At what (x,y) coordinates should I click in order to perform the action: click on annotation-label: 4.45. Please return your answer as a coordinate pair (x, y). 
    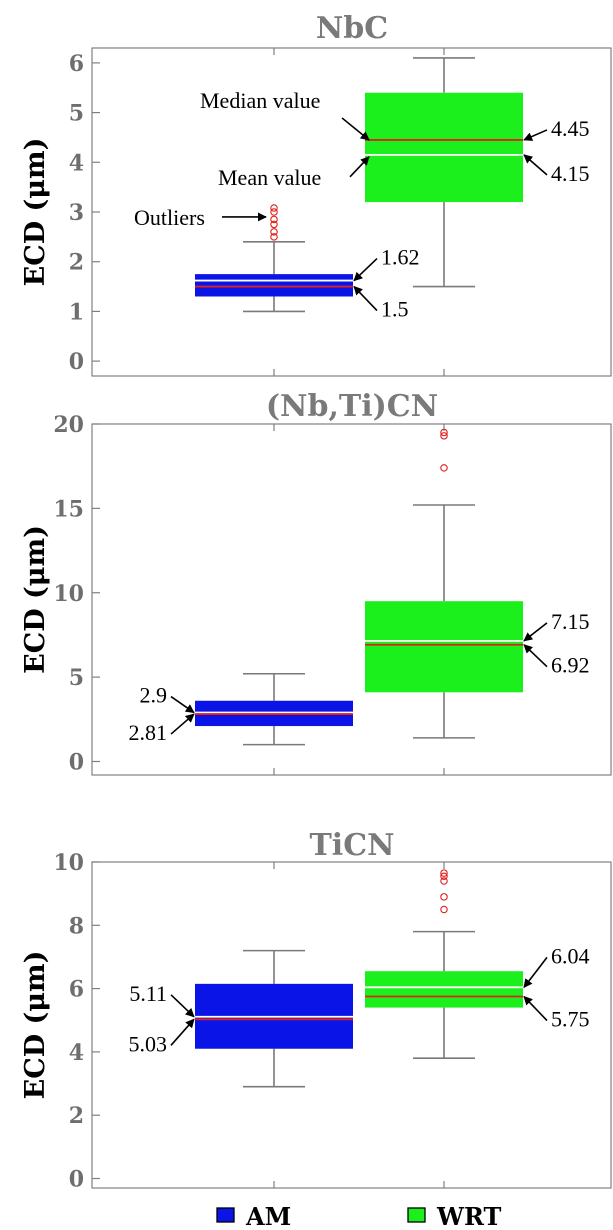
    Looking at the image, I should click on (570, 128).